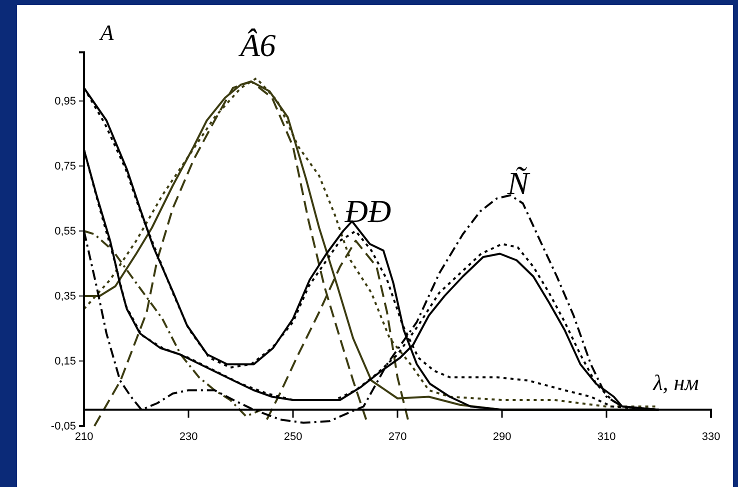  What do you see at coordinates (188, 436) in the screenshot?
I see `x-tick-label: 230` at bounding box center [188, 436].